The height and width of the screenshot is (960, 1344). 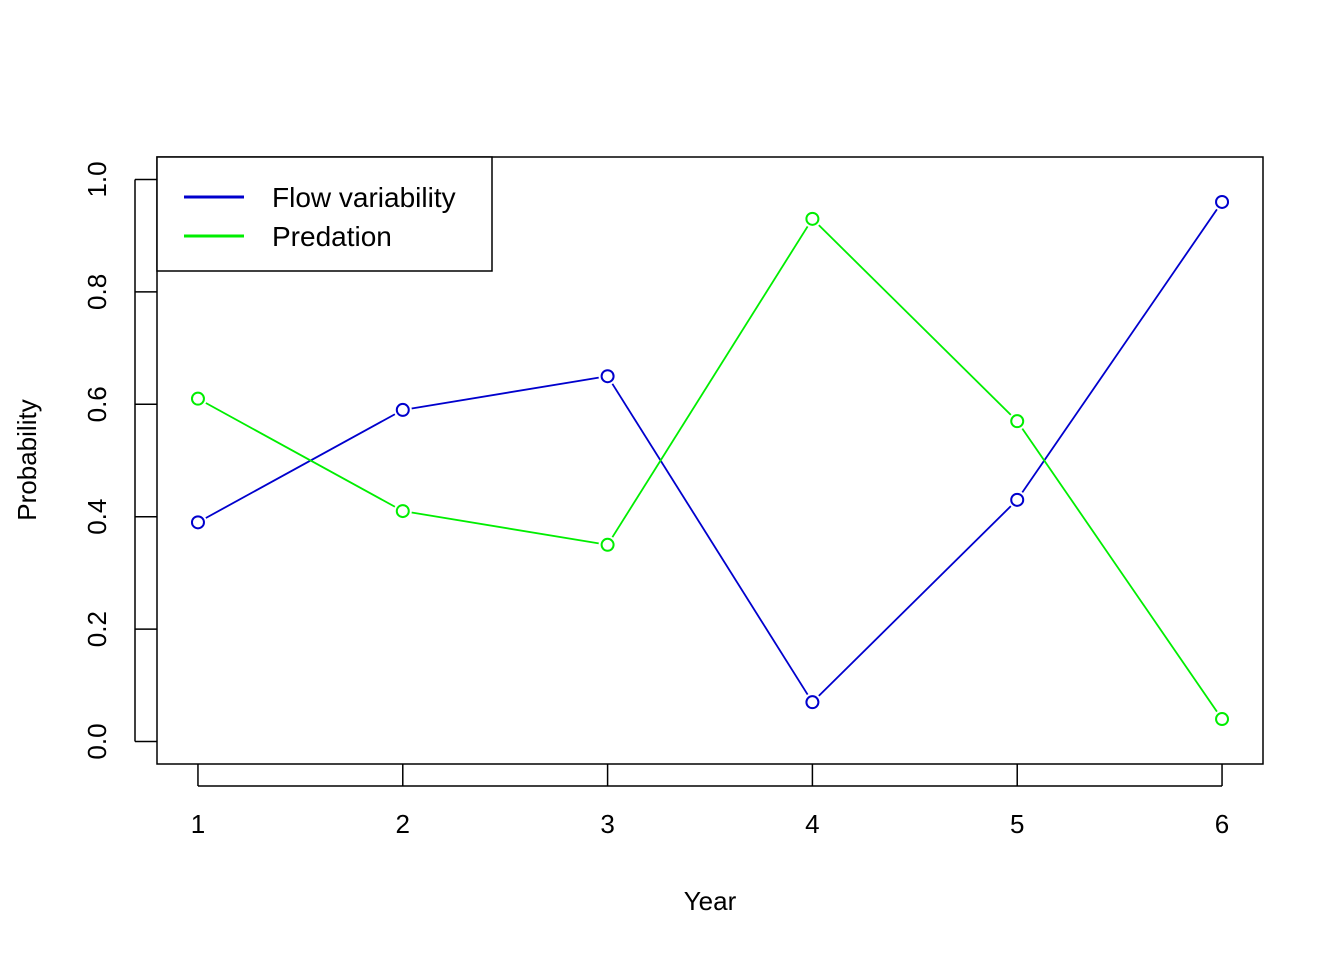 What do you see at coordinates (403, 824) in the screenshot?
I see `x-tick-label: 2` at bounding box center [403, 824].